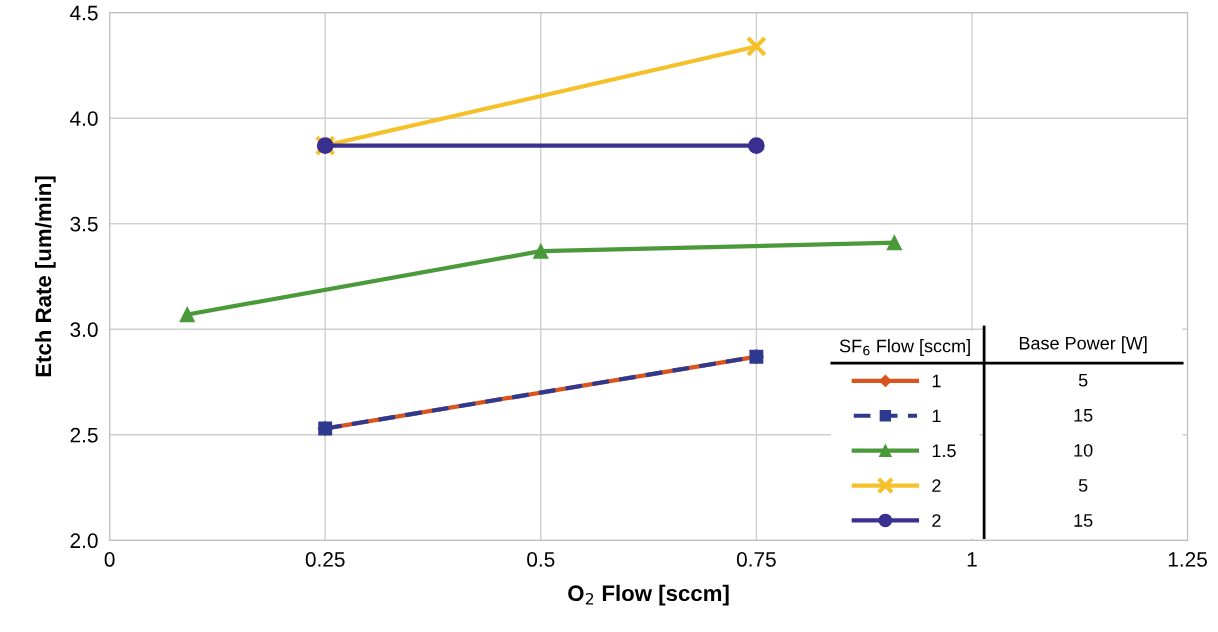  What do you see at coordinates (972, 559) in the screenshot?
I see `x-tick-label: 1` at bounding box center [972, 559].